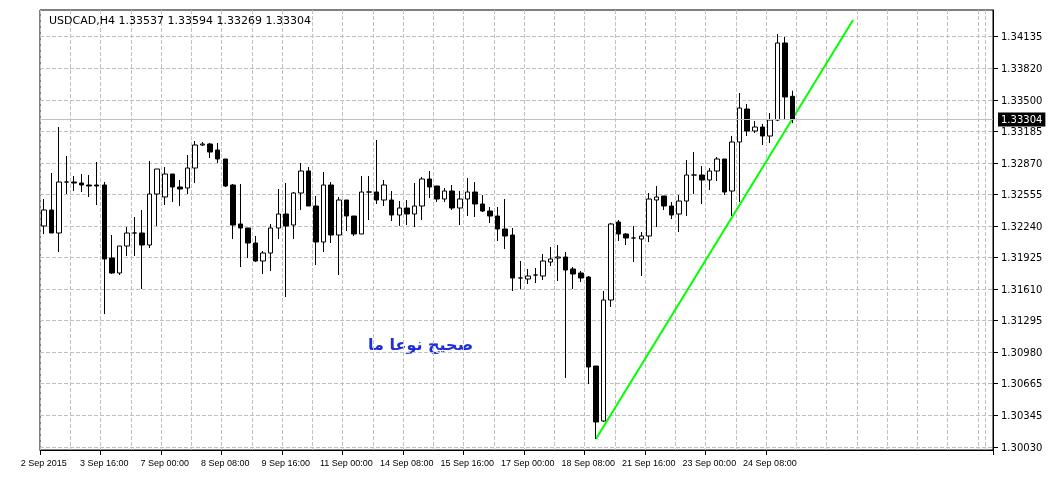 Image resolution: width=1057 pixels, height=480 pixels. Describe the element at coordinates (43, 462) in the screenshot. I see `x-tick-label: 2 Sep 2015` at that location.